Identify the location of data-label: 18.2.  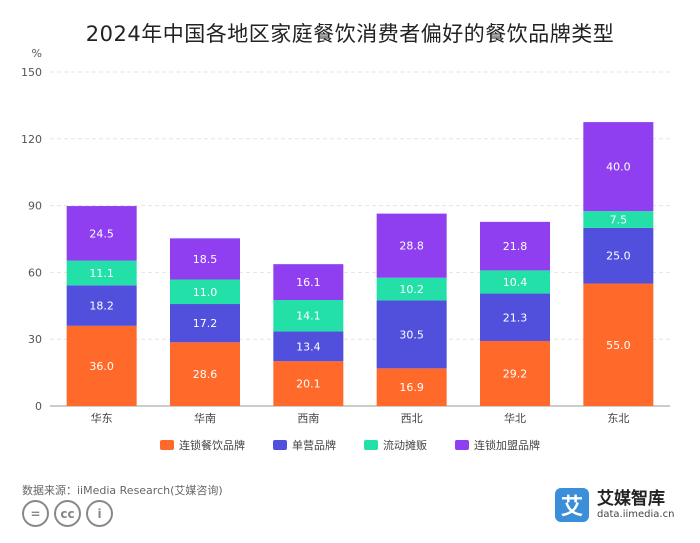
(101, 306).